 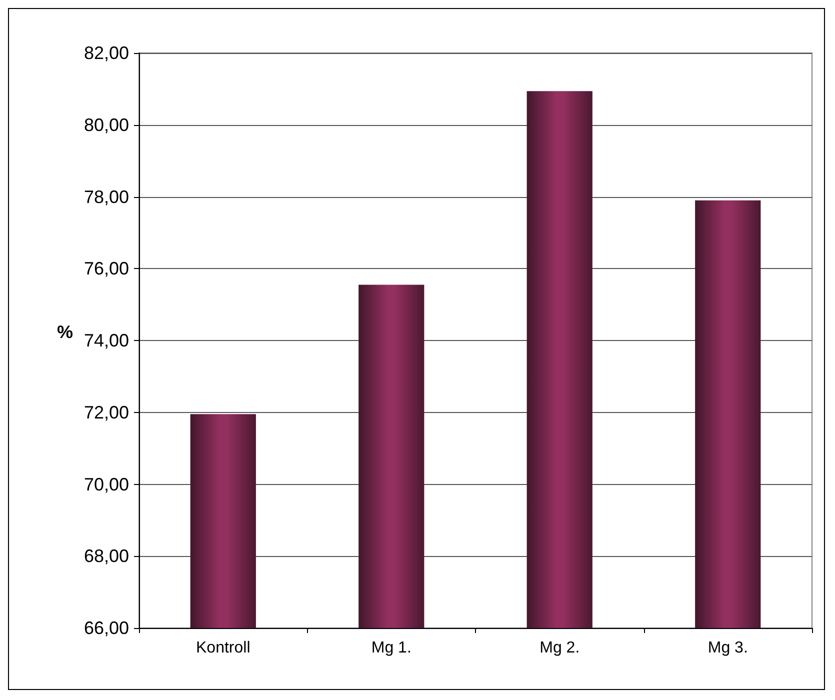 I want to click on x-tick-label: Mg 2., so click(x=560, y=648).